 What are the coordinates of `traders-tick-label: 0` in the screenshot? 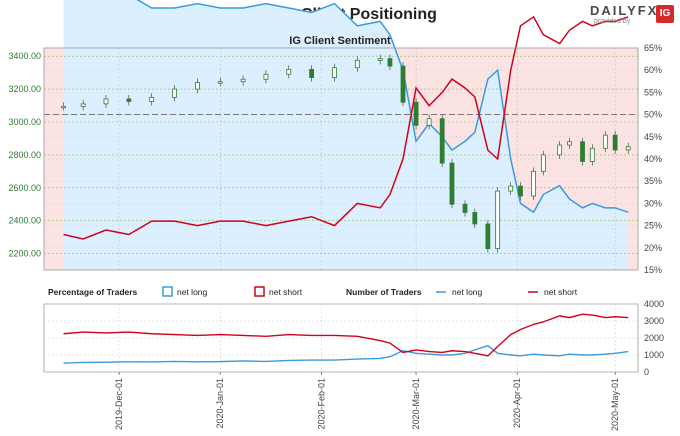 It's located at (646, 372).